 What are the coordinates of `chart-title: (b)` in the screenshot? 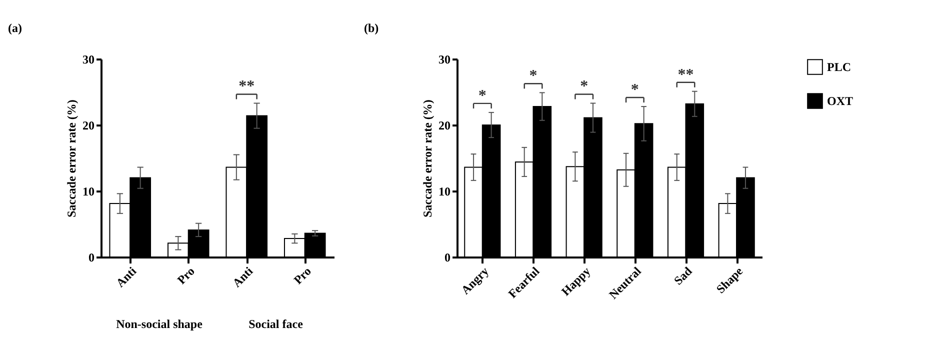 It's located at (371, 28).